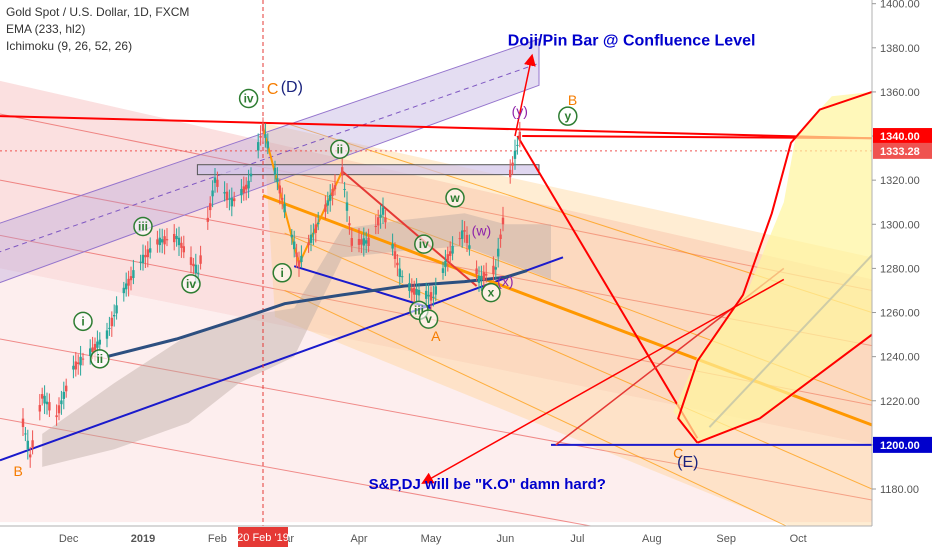  Describe the element at coordinates (69, 46) in the screenshot. I see `legend-ichimoku: Ichimoku (9, 26, 52, 26)` at that location.